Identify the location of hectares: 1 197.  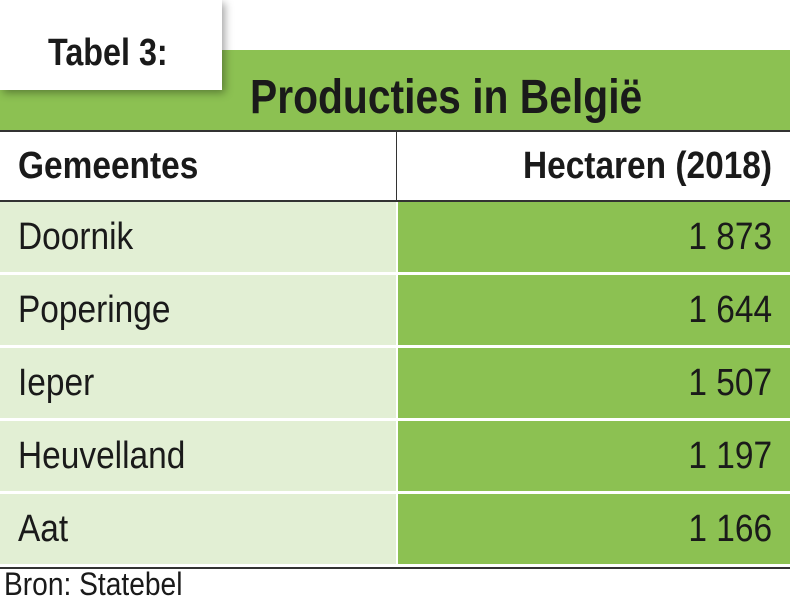
(730, 455).